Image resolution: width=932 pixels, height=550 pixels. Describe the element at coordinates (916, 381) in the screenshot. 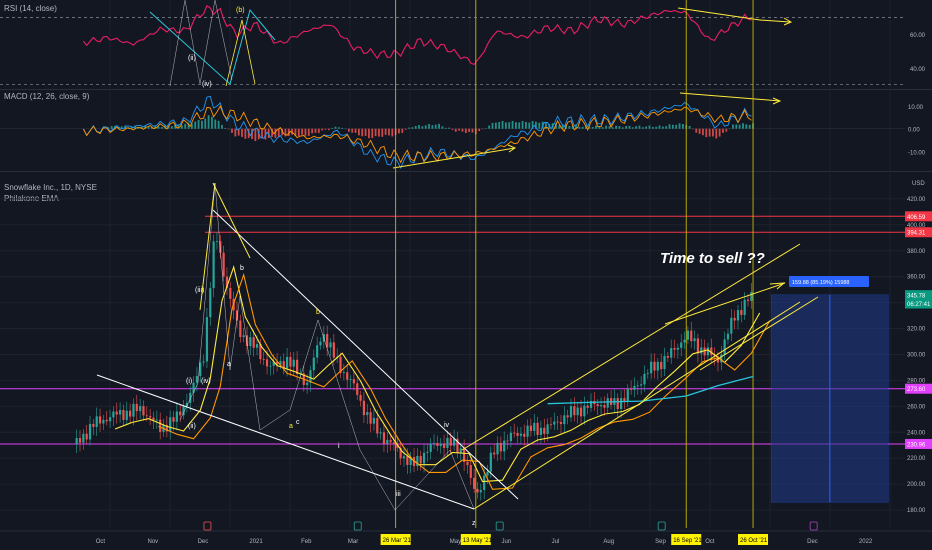

I see `price-tick-label: 280.00` at that location.